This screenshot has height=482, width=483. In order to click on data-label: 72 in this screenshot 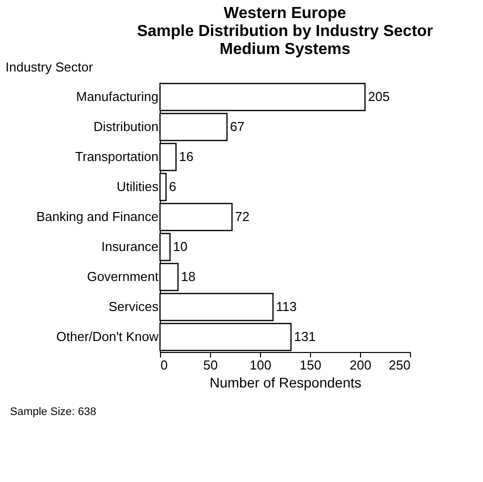, I will do `click(242, 216)`.